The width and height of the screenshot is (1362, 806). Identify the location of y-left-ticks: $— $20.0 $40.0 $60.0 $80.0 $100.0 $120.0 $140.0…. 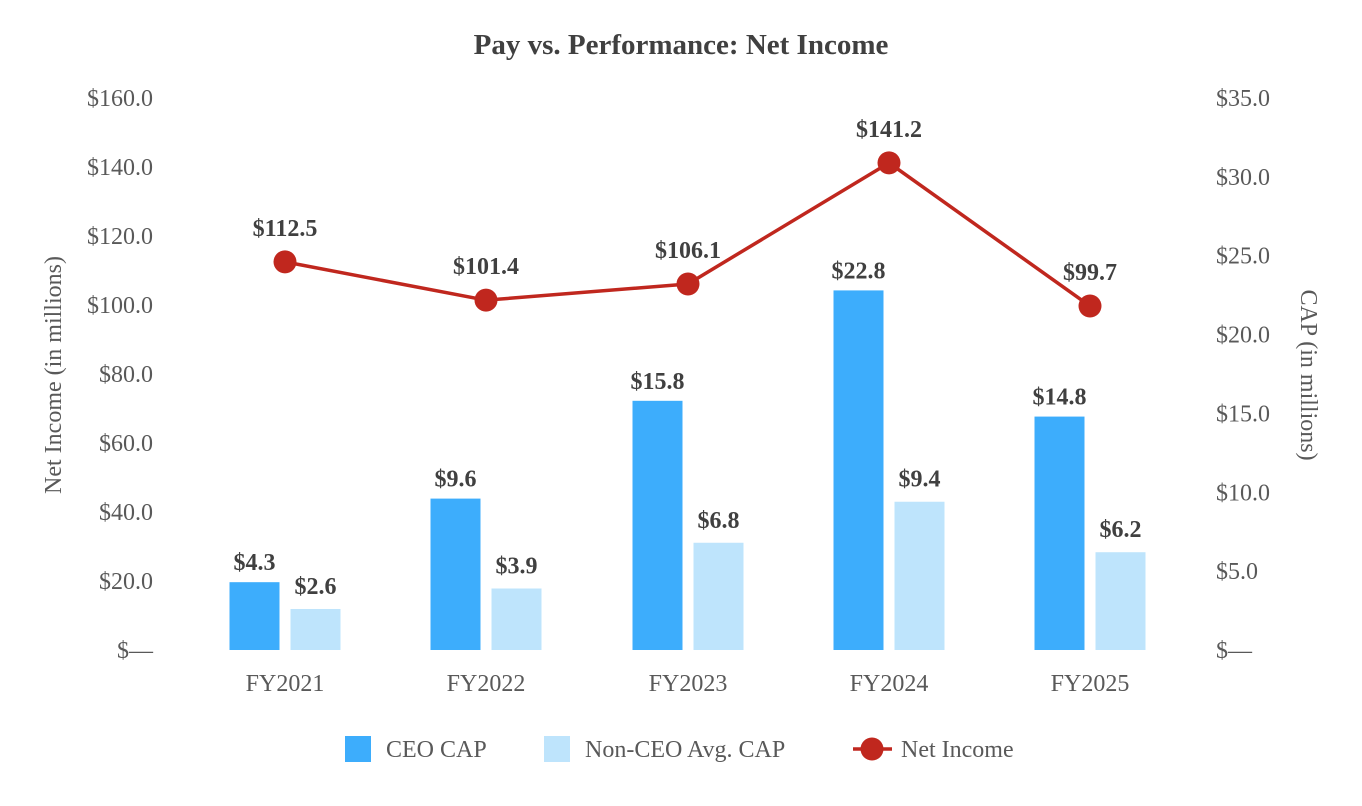
(120, 375).